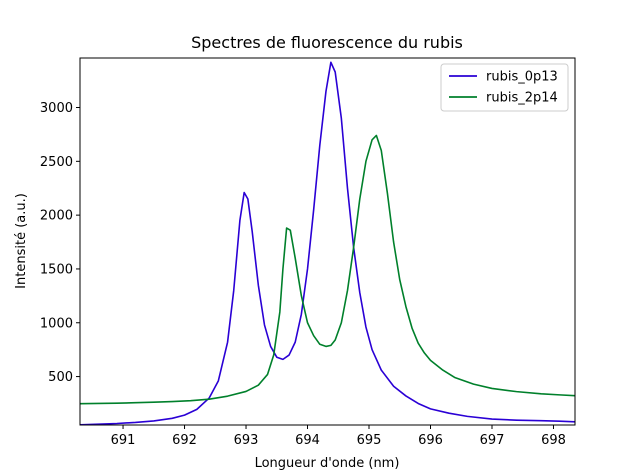 The width and height of the screenshot is (638, 474). Describe the element at coordinates (246, 440) in the screenshot. I see `x-tick-label-693: 693` at that location.